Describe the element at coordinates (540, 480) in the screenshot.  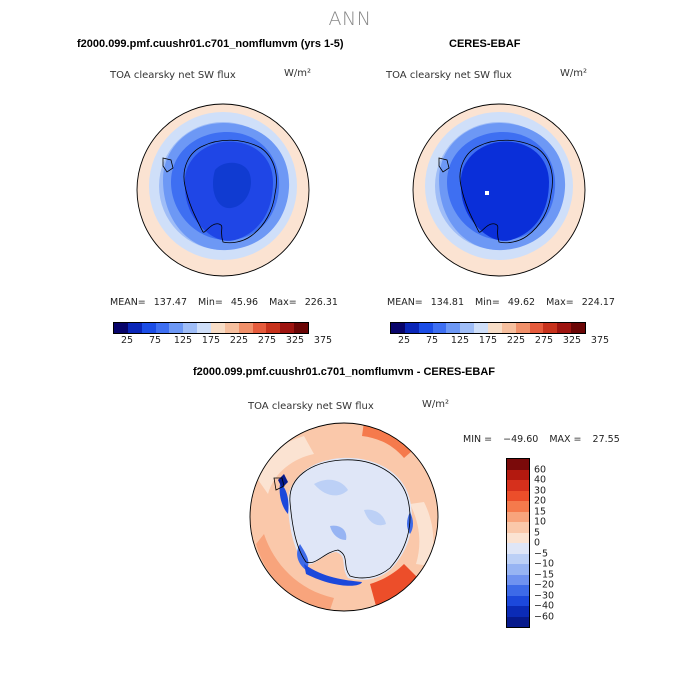
I see `colorbar-tick-label: 40` at that location.